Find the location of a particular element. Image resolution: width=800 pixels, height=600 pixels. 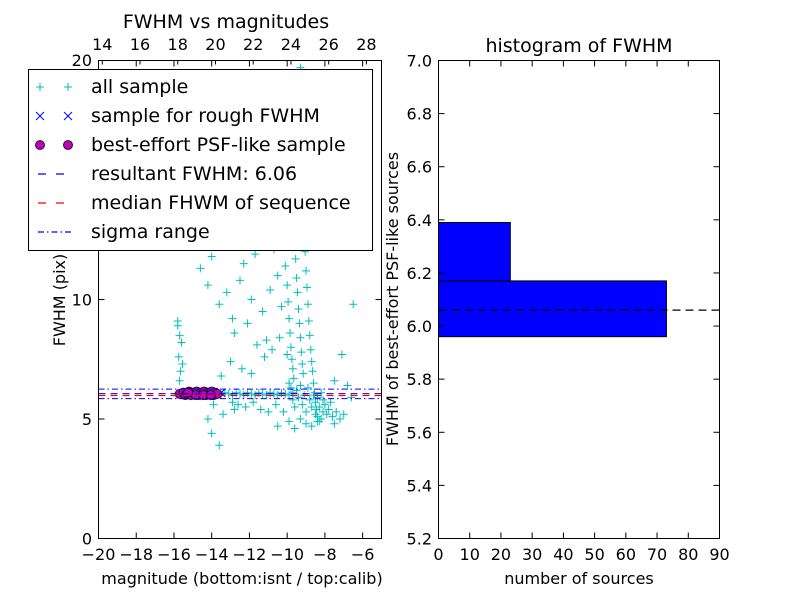

histogram-x-tick-label: 50 is located at coordinates (594, 554).